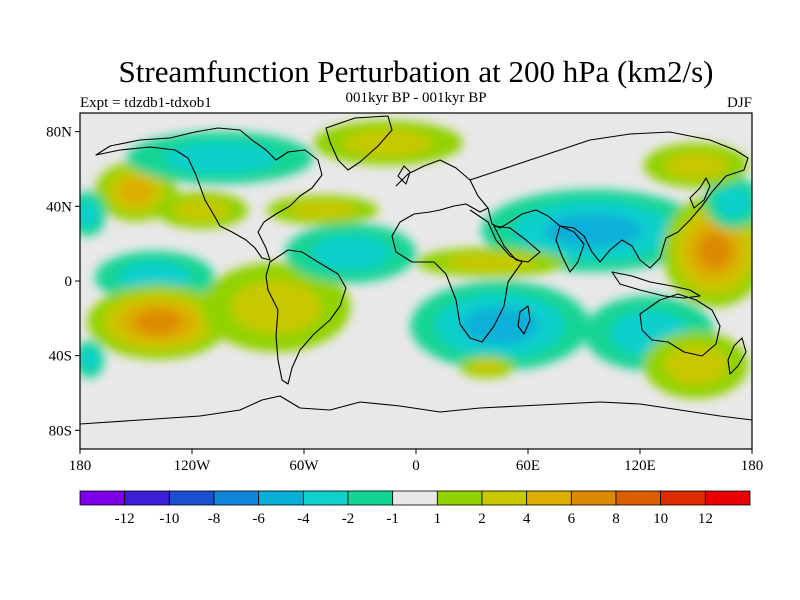  What do you see at coordinates (528, 466) in the screenshot?
I see `lon-tick-label-4: 60E` at bounding box center [528, 466].